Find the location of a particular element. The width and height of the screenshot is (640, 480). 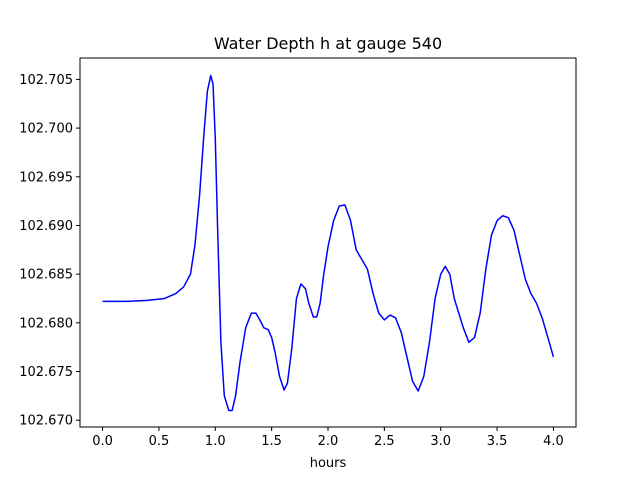

x-axis-label: hours is located at coordinates (328, 463).